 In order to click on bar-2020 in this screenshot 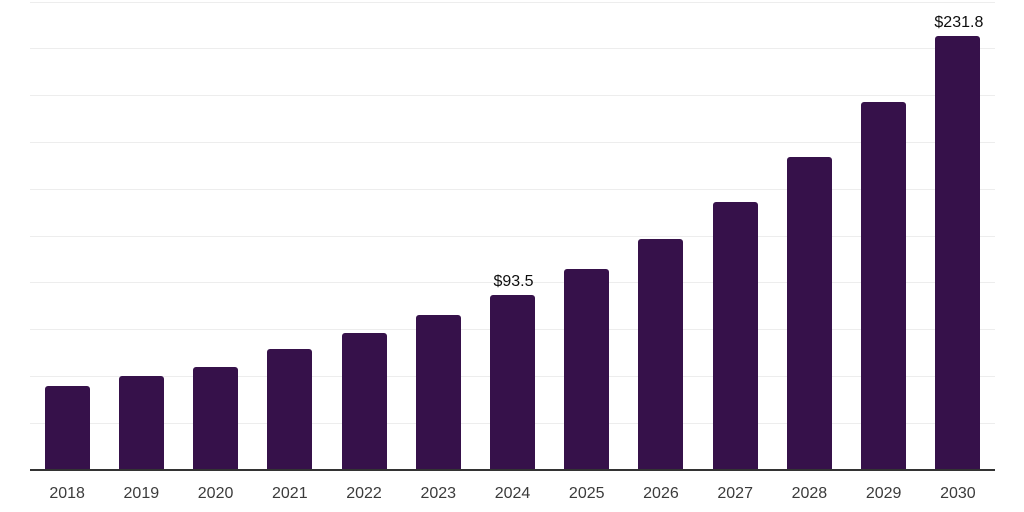, I will do `click(216, 418)`.